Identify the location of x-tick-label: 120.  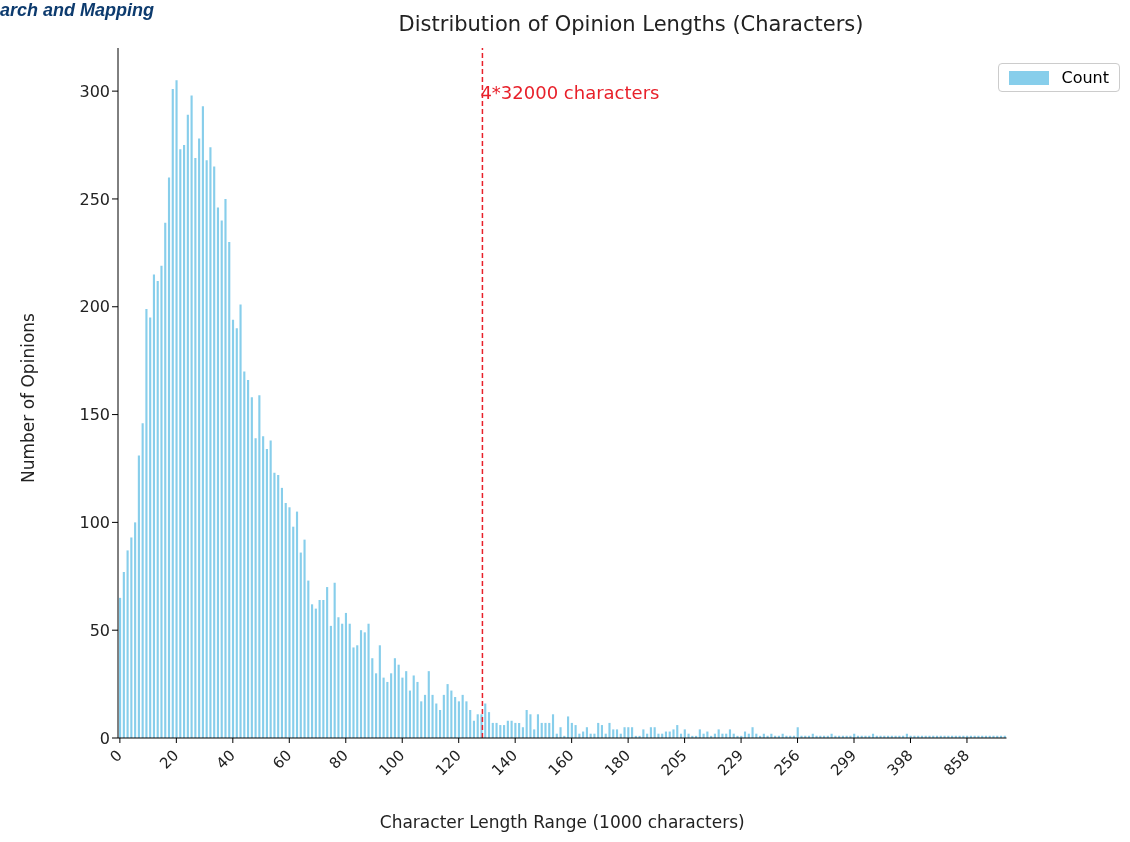
(448, 763).